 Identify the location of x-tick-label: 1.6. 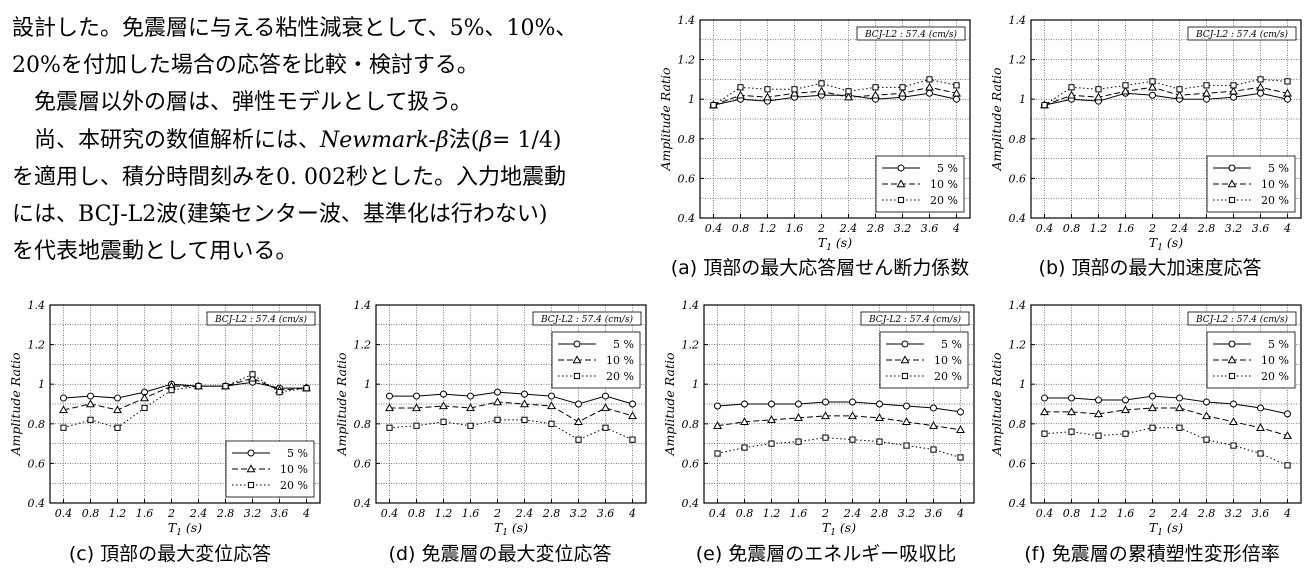
(471, 513).